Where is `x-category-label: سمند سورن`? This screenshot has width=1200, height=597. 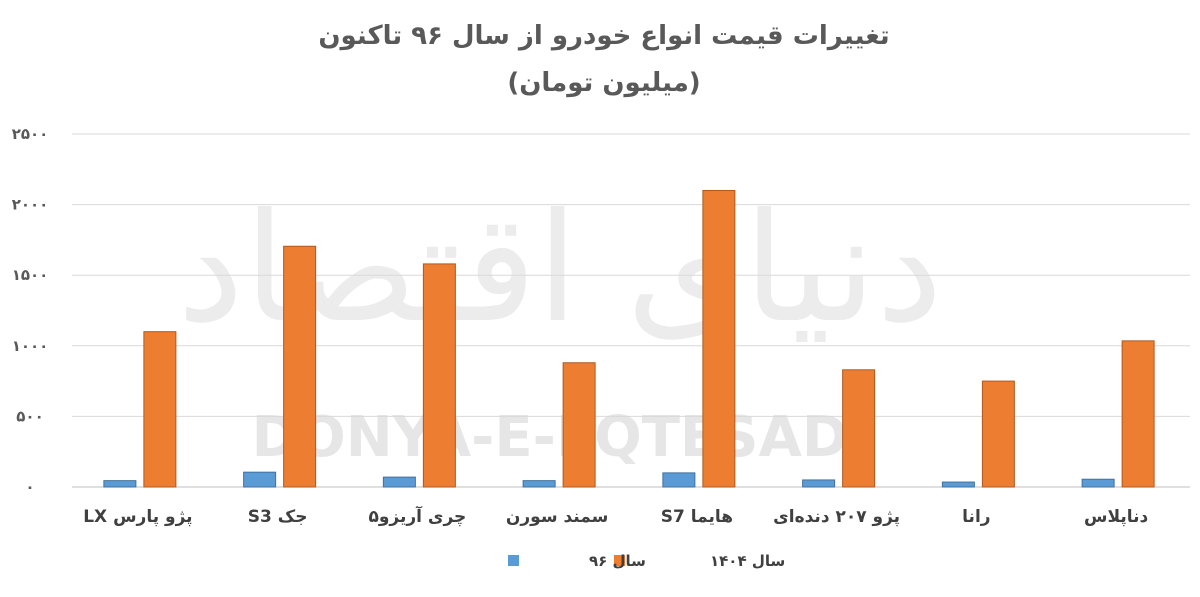
x-category-label: سمند سورن is located at coordinates (557, 517).